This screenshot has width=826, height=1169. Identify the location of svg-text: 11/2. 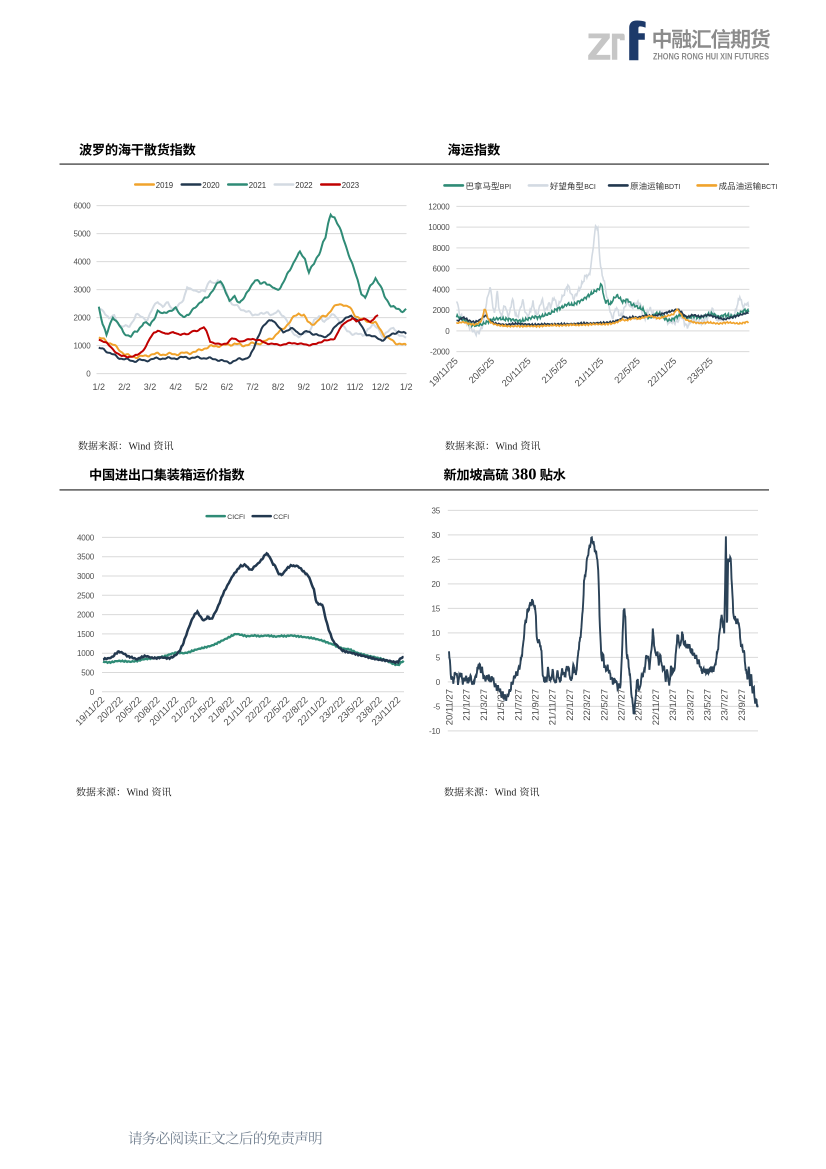
(355, 387).